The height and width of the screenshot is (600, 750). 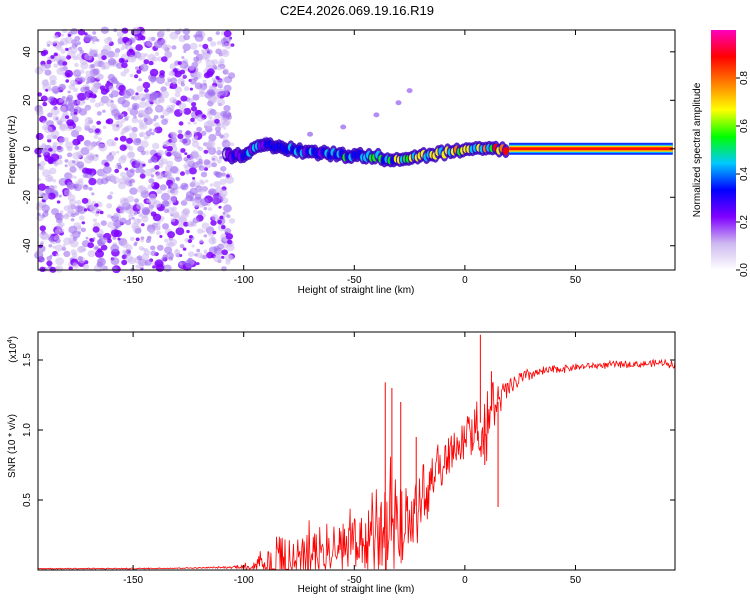 What do you see at coordinates (356, 290) in the screenshot?
I see `spectrogram-xlabel: Height of straight line (km)` at bounding box center [356, 290].